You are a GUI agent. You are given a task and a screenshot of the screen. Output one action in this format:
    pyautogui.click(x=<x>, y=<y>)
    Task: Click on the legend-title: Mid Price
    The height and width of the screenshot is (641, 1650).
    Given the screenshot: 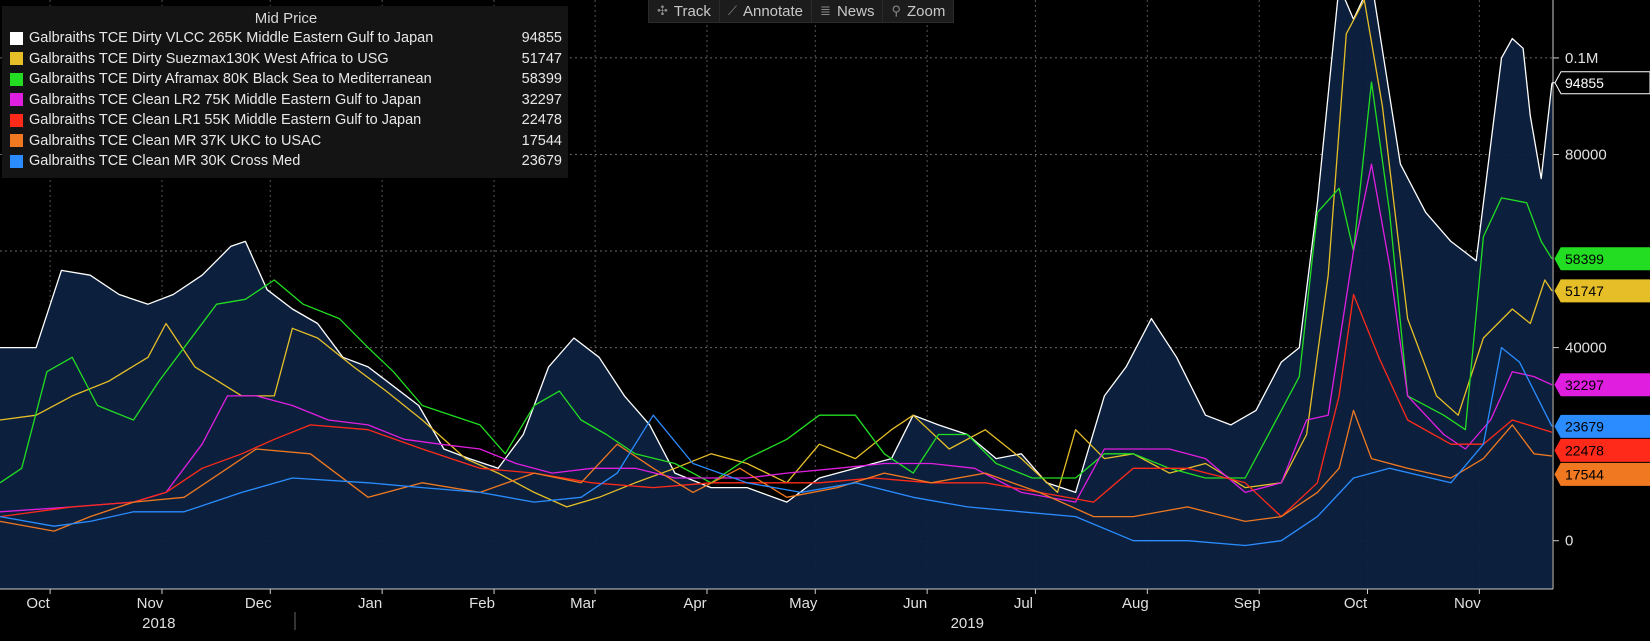 What is the action you would take?
    pyautogui.click(x=286, y=18)
    